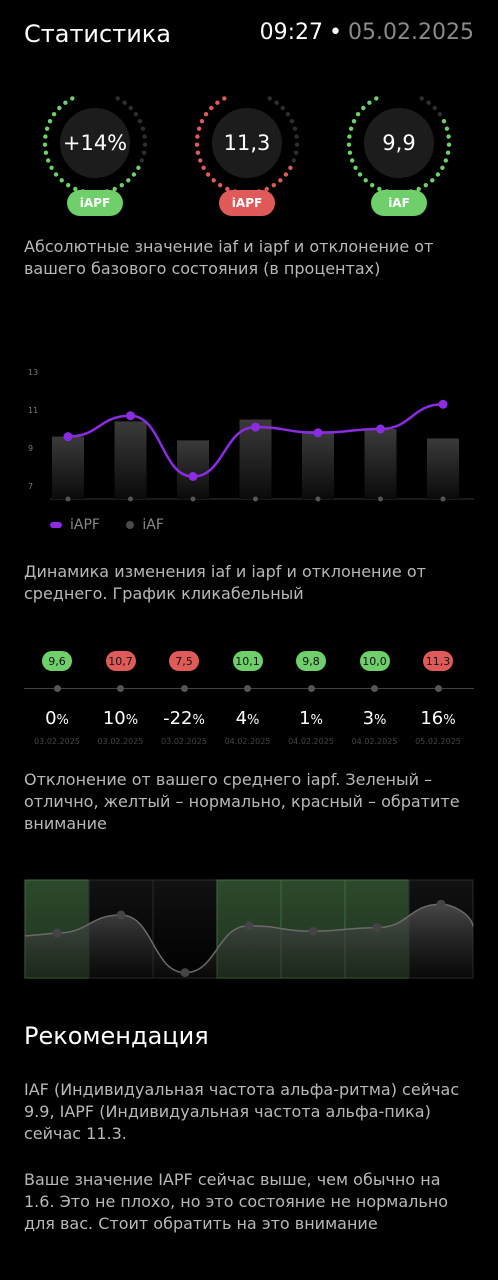 The image size is (498, 1280). What do you see at coordinates (130, 525) in the screenshot?
I see `legend-swatch-iaf` at bounding box center [130, 525].